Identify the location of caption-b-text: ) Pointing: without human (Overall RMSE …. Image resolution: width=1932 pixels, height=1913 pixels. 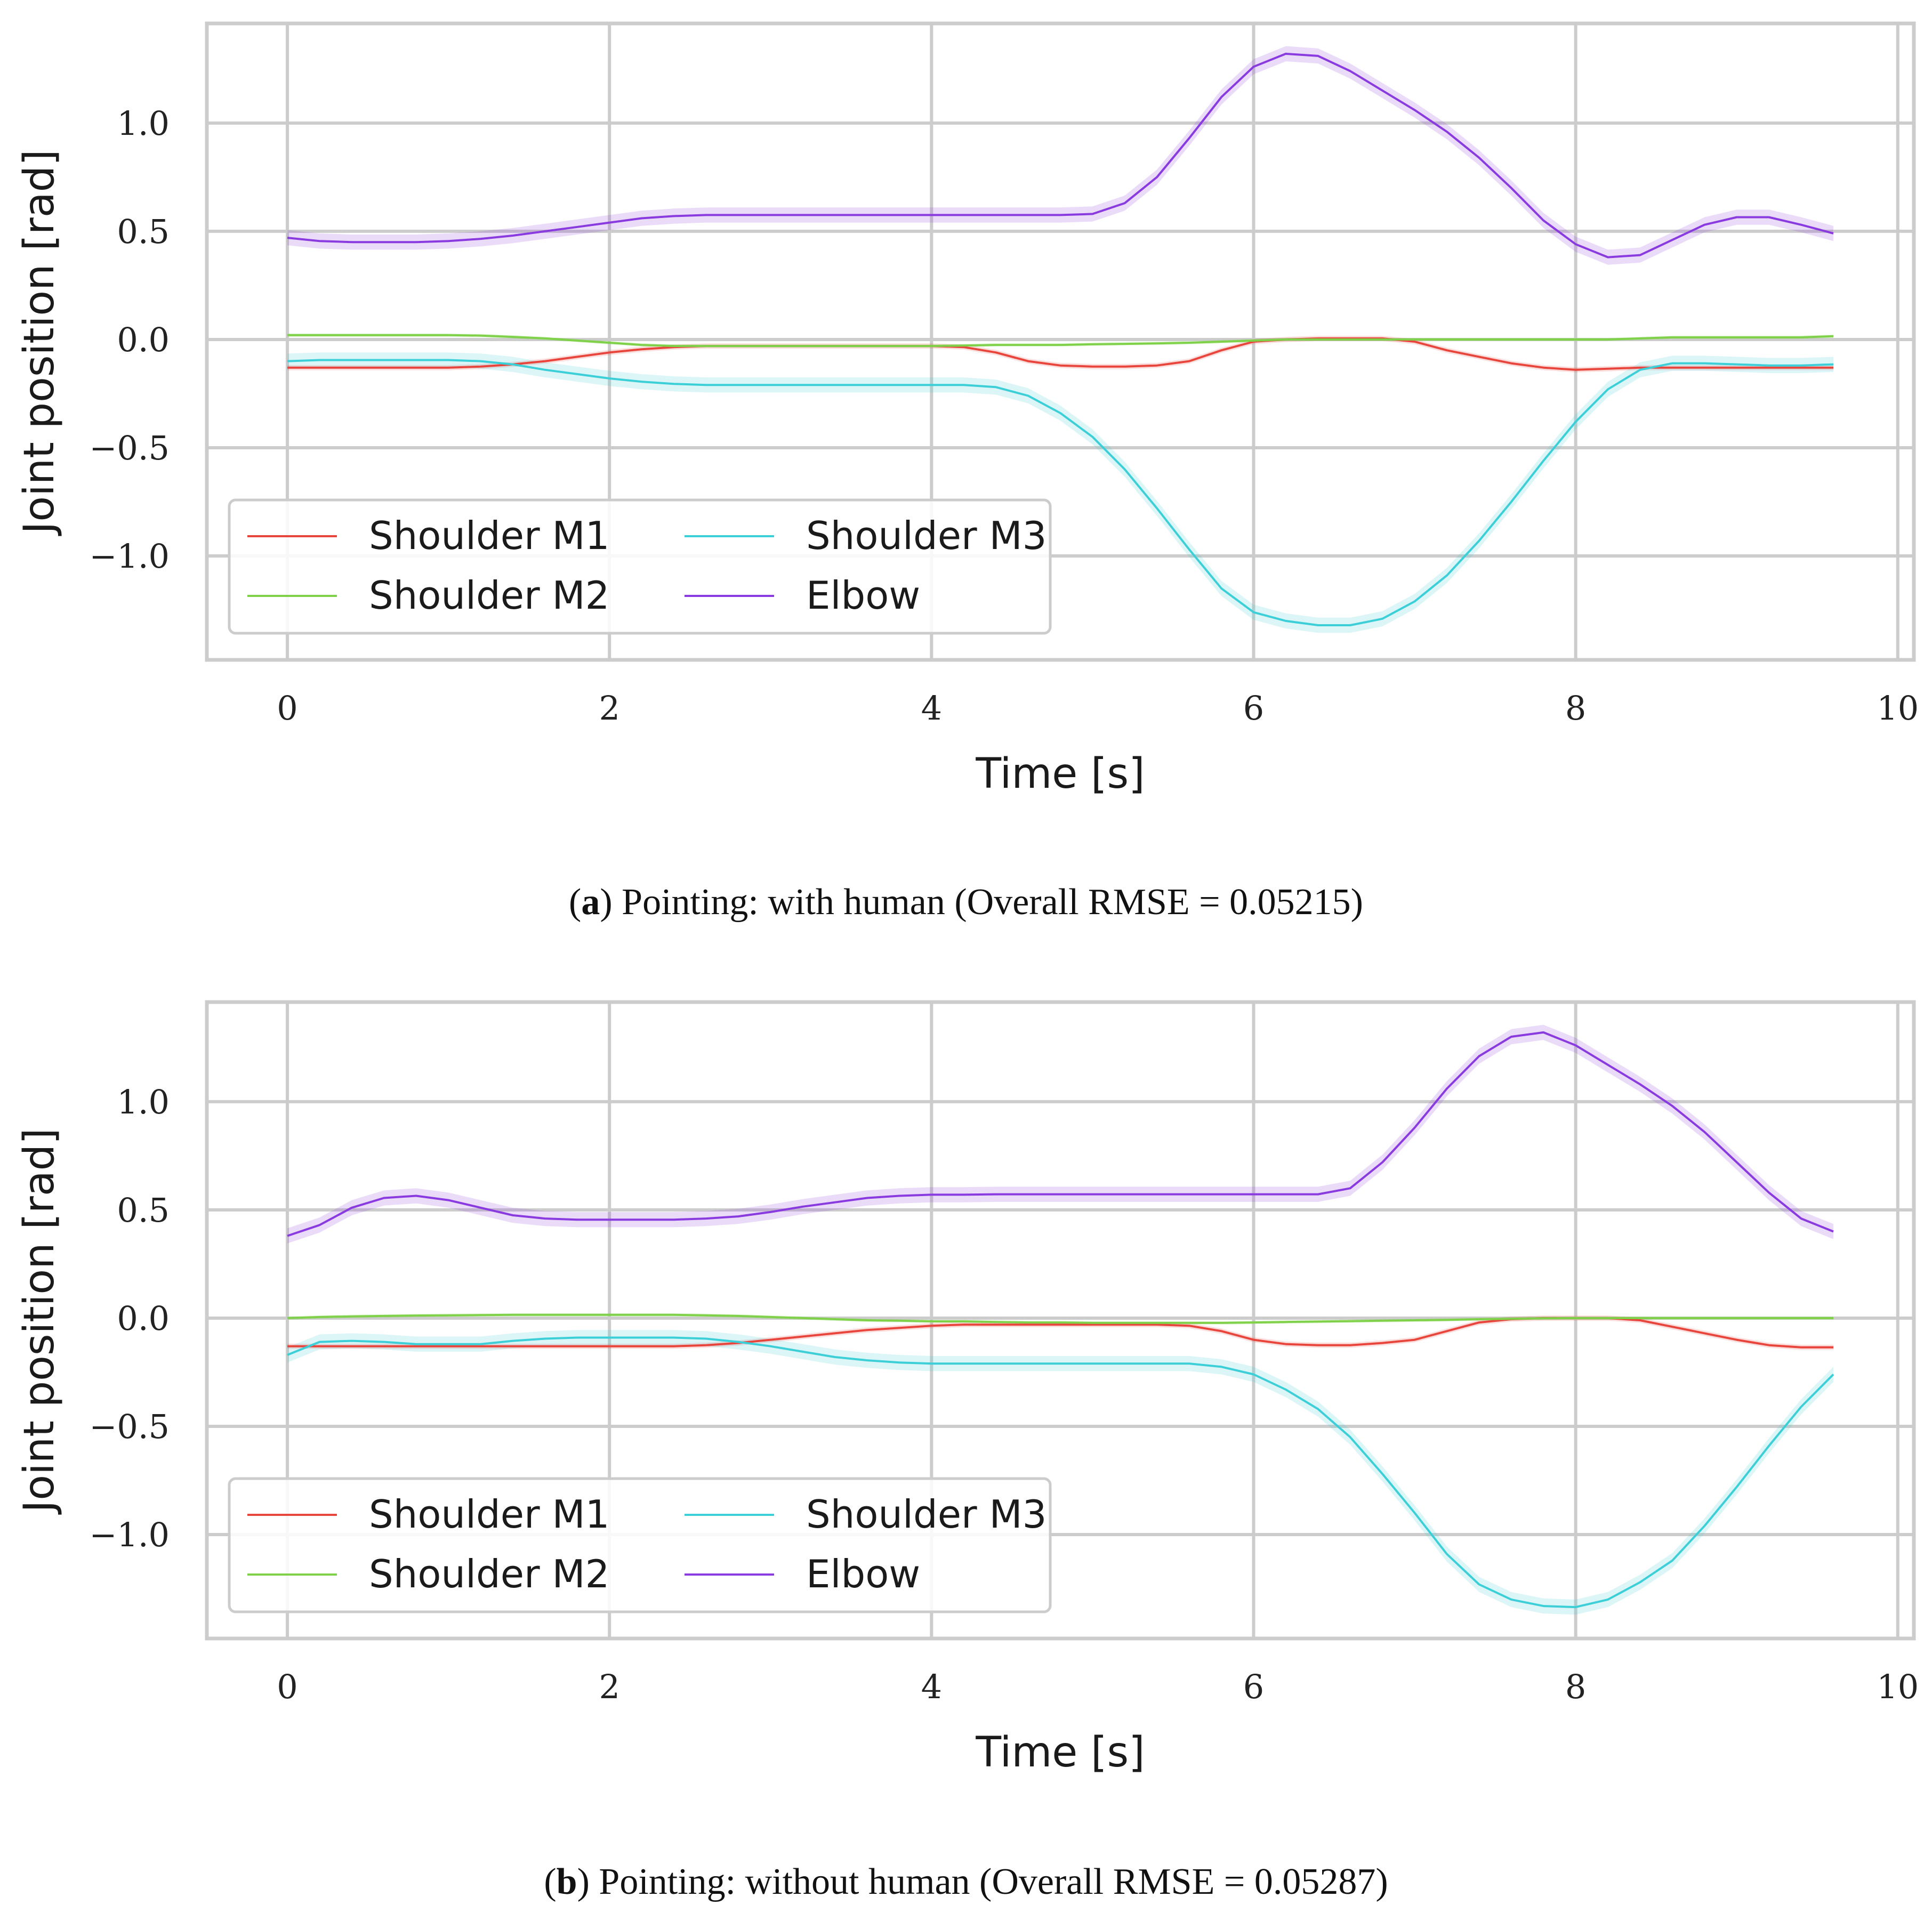
(982, 1882).